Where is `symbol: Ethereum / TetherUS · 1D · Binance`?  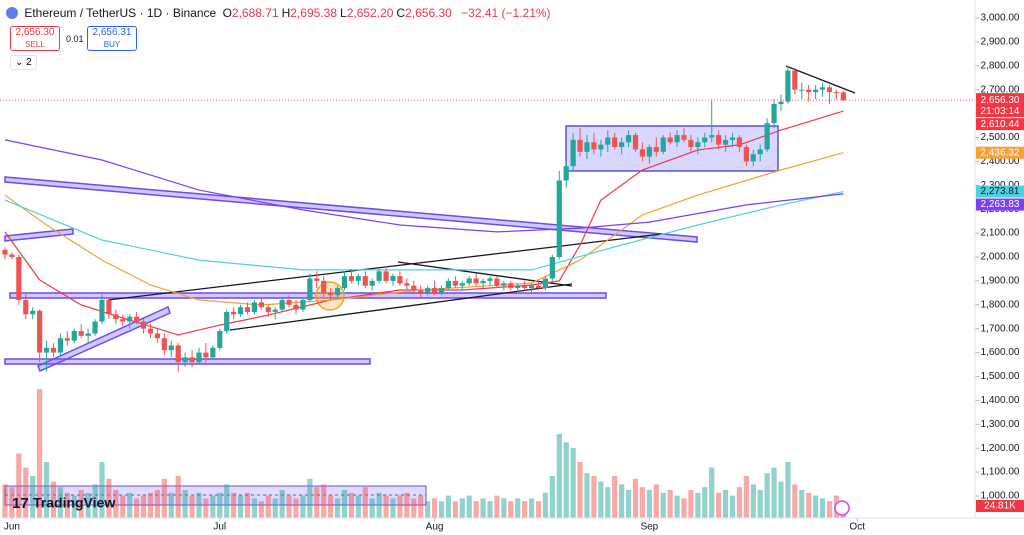
symbol: Ethereum / TetherUS · 1D · Binance is located at coordinates (120, 13).